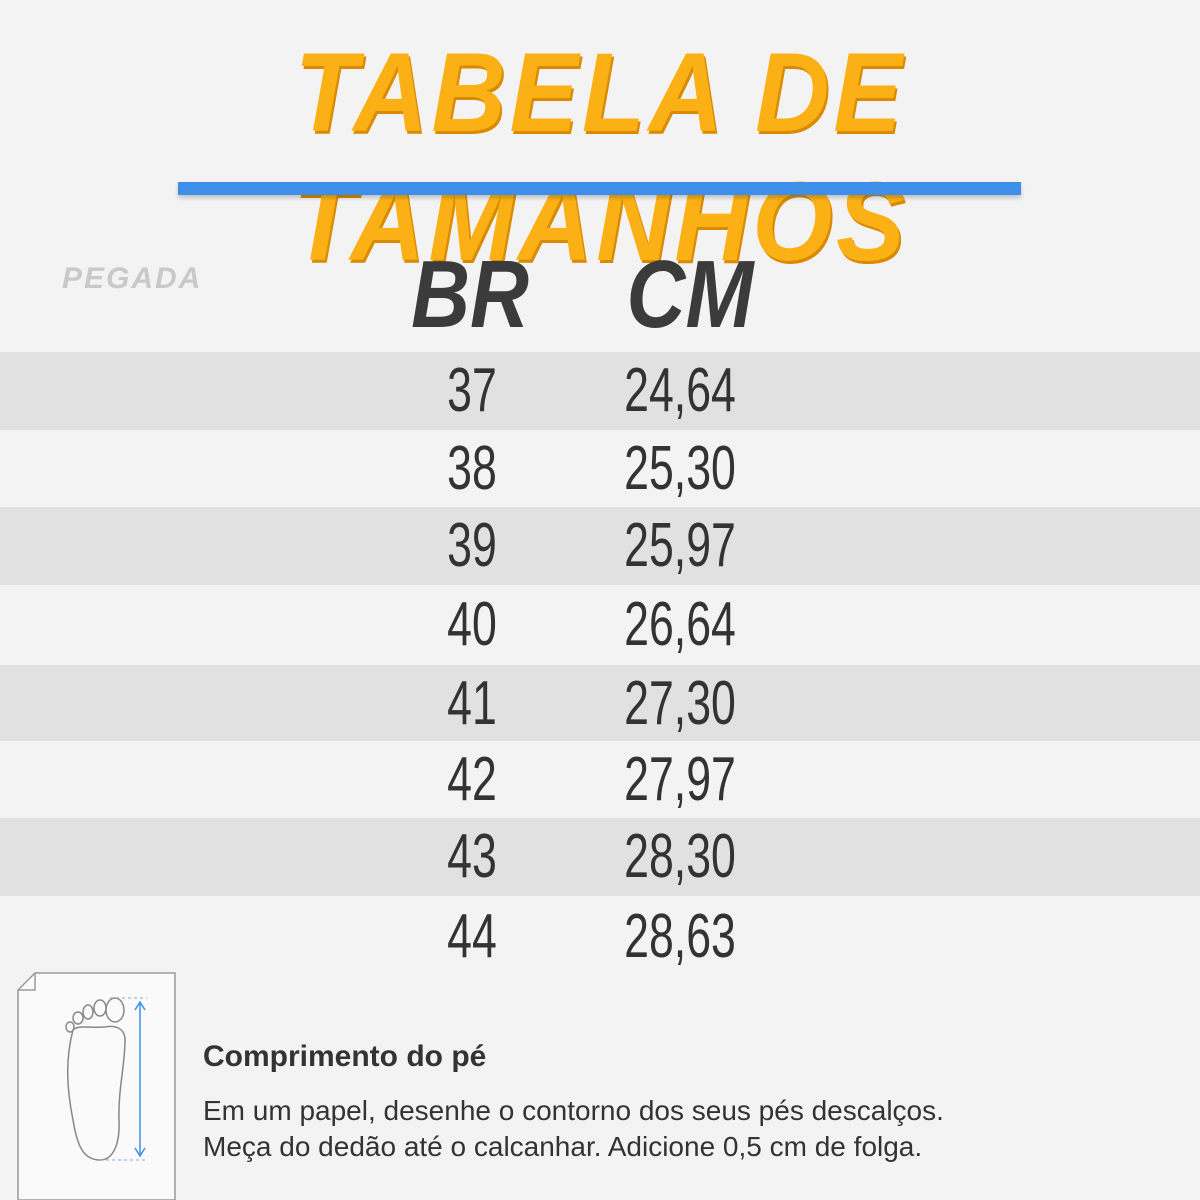 The width and height of the screenshot is (1200, 1200). What do you see at coordinates (472, 624) in the screenshot?
I see `cell: 40` at bounding box center [472, 624].